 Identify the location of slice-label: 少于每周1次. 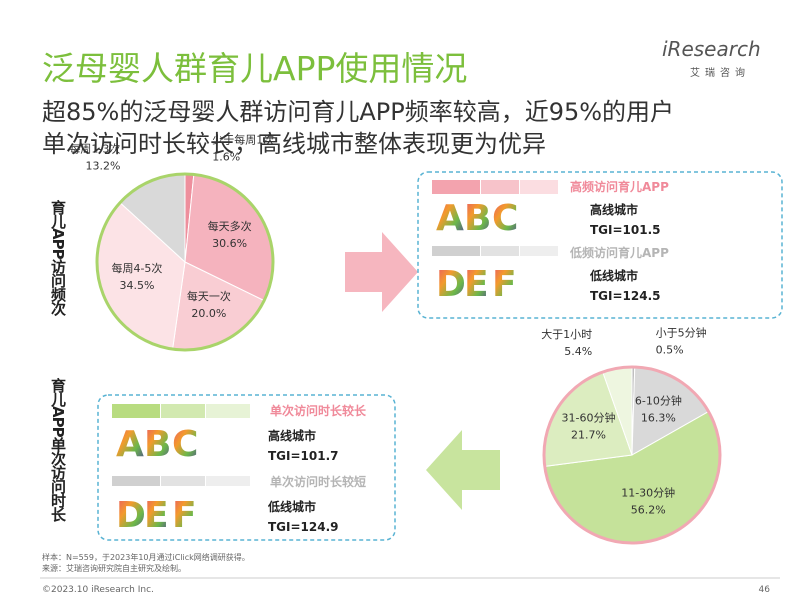
(243, 140).